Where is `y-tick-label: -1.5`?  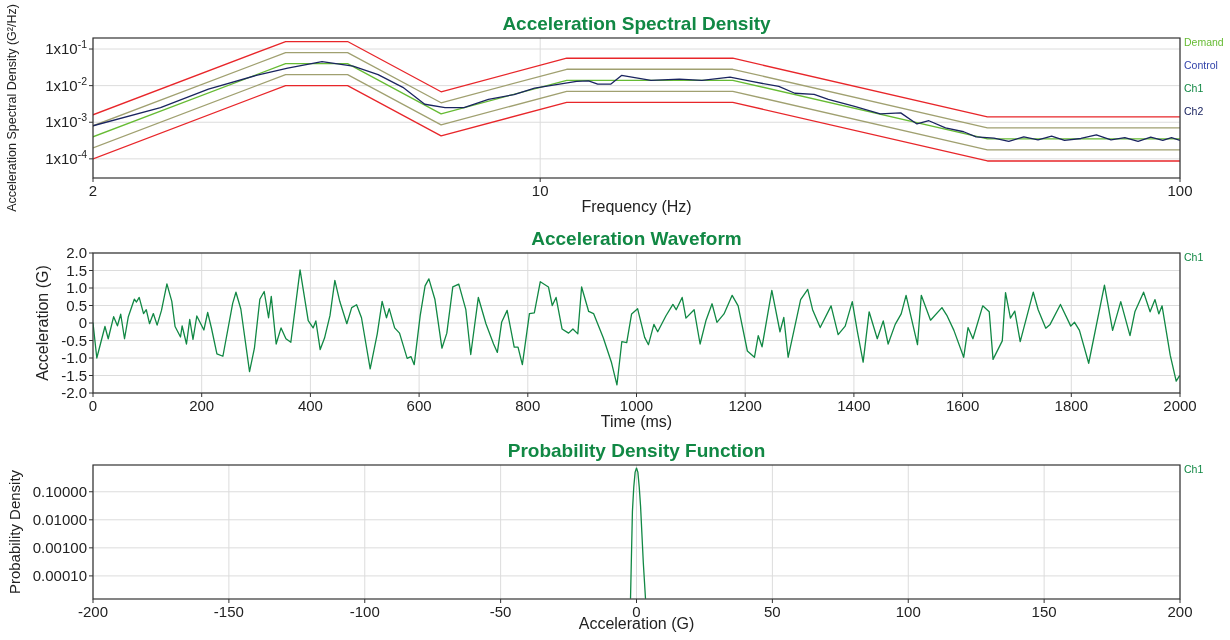 y-tick-label: -1.5 is located at coordinates (74, 375).